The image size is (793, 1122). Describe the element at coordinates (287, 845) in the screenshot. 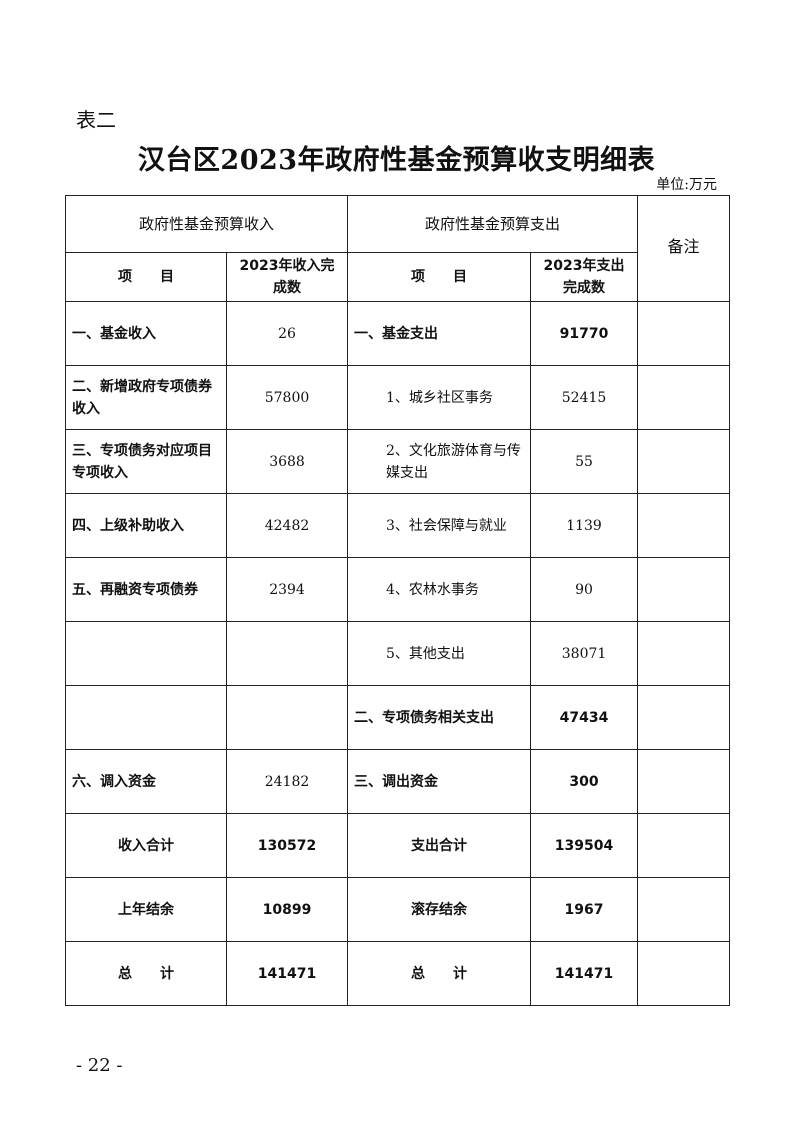

I see `income-value: 130572` at that location.